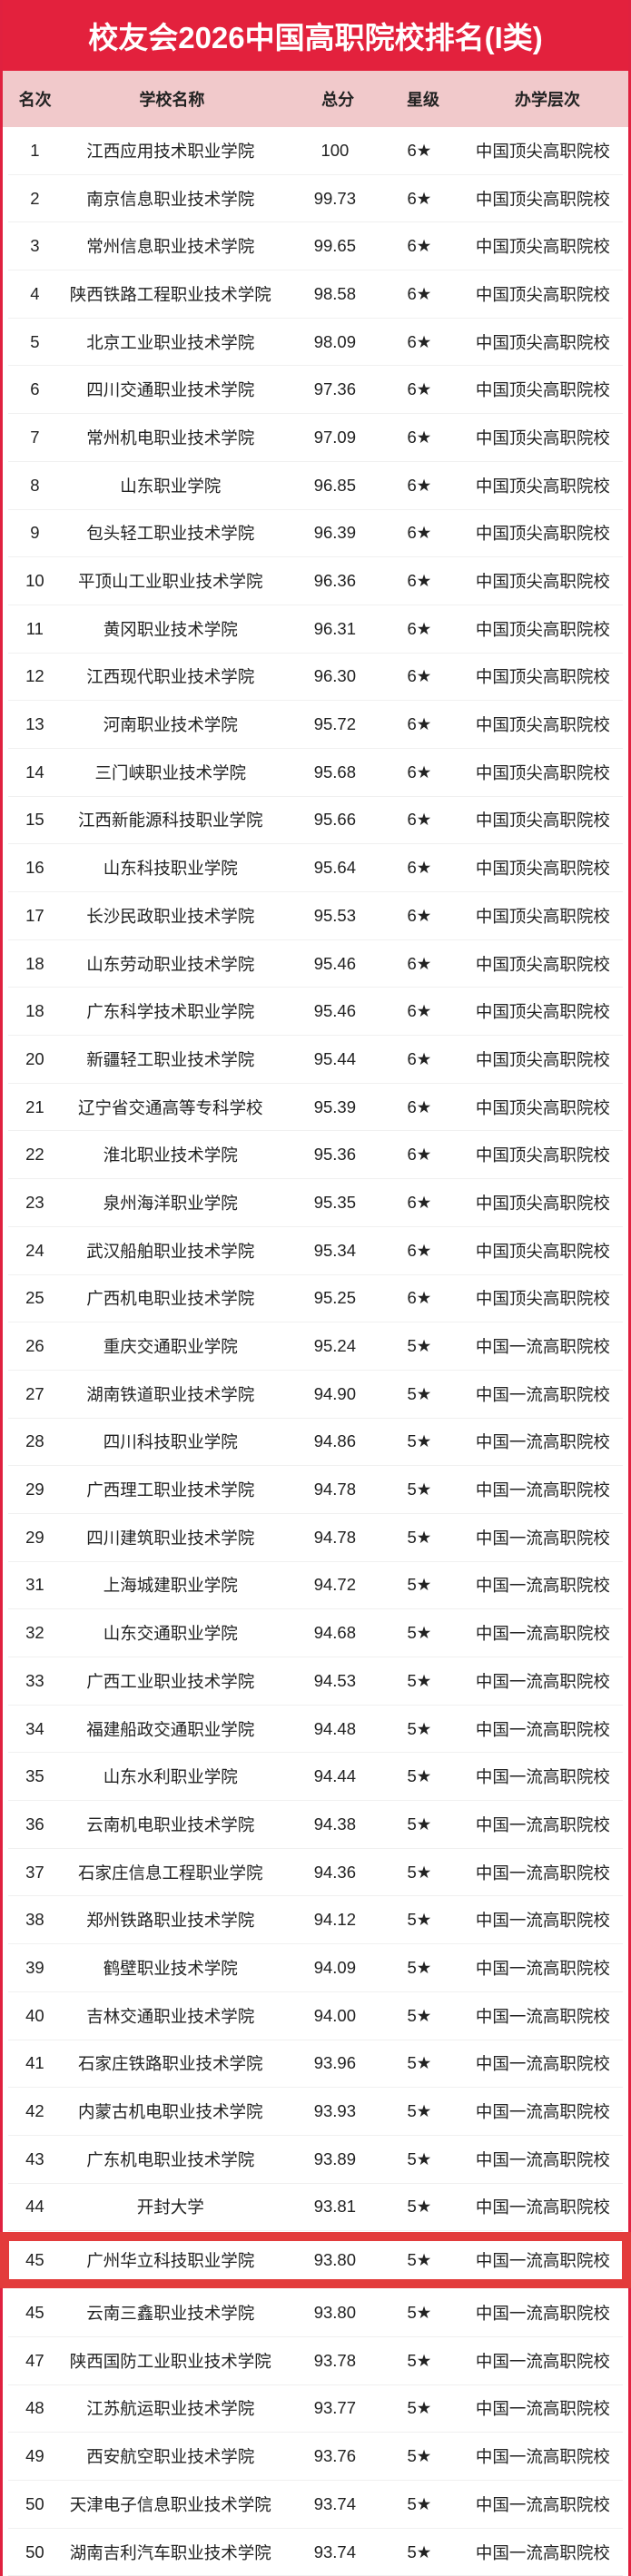 This screenshot has height=2576, width=631. I want to click on rank-cell: 24, so click(34, 1250).